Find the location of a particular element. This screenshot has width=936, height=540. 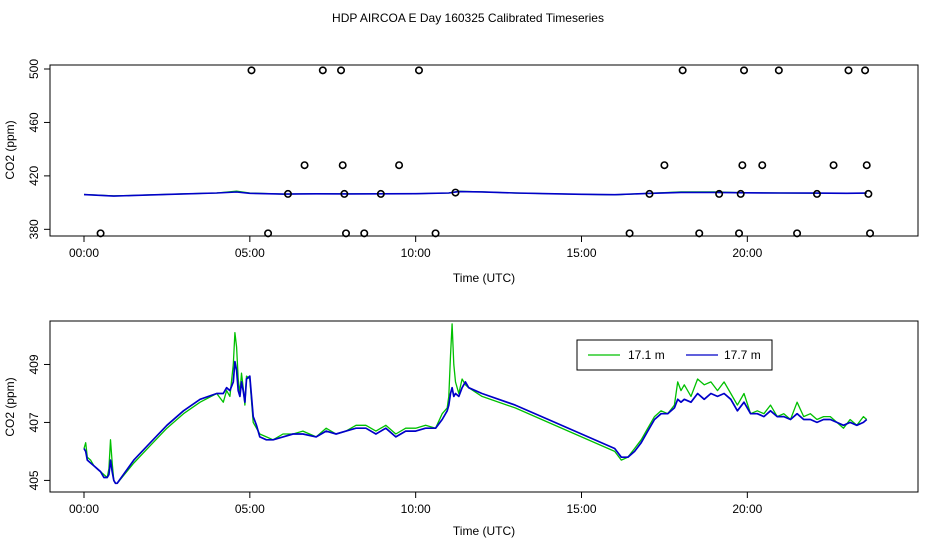

legend-label-17-7m: 17.7 m is located at coordinates (742, 355).